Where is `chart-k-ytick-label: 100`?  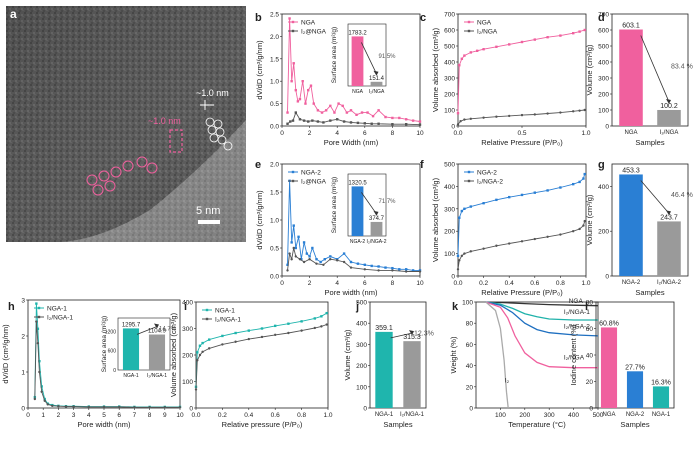
chart-k-ytick-label: 100 is located at coordinates (467, 303).